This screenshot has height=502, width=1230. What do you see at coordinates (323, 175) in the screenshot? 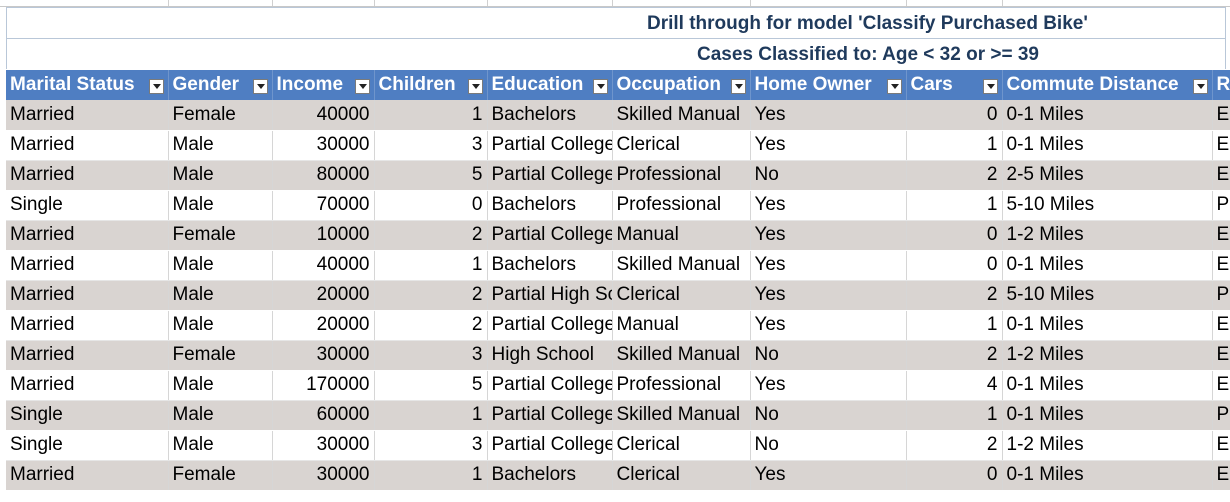
I see `cell-income: 80000` at bounding box center [323, 175].